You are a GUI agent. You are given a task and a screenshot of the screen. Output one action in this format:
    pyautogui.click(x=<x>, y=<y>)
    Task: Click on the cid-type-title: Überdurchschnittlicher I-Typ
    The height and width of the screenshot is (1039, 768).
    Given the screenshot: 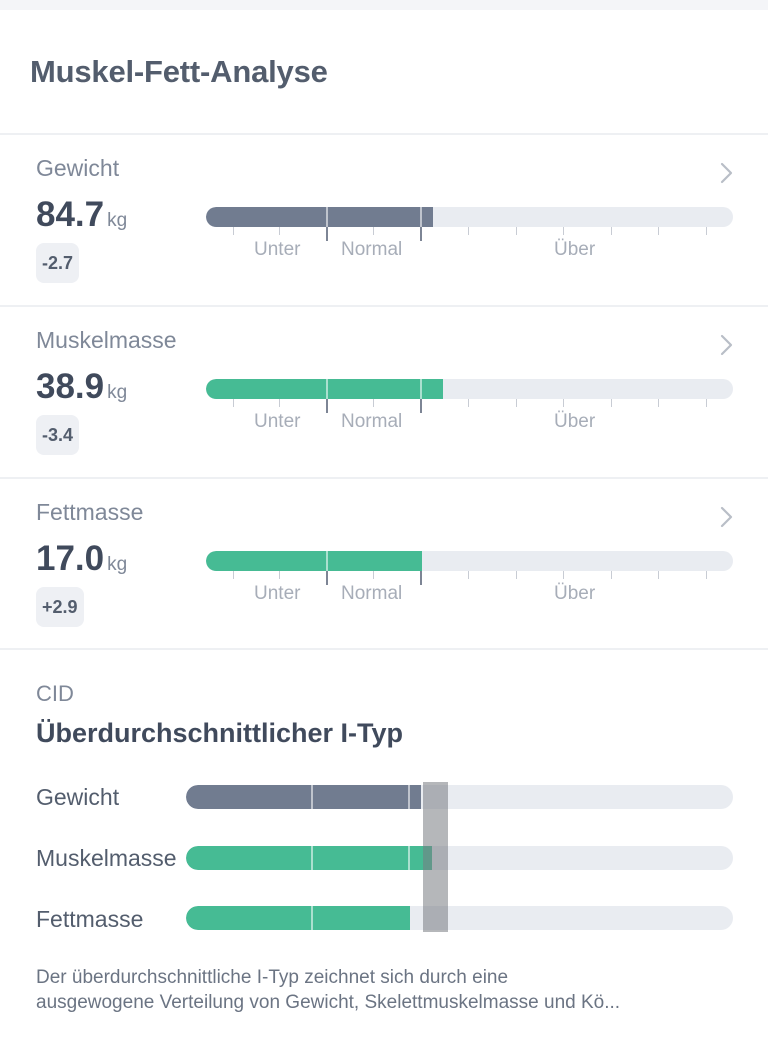 What is the action you would take?
    pyautogui.click(x=220, y=733)
    